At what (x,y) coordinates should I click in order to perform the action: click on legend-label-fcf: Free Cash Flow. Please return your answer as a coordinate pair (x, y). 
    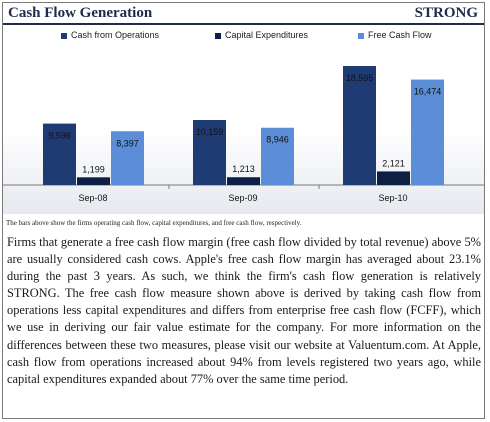
    Looking at the image, I should click on (400, 35).